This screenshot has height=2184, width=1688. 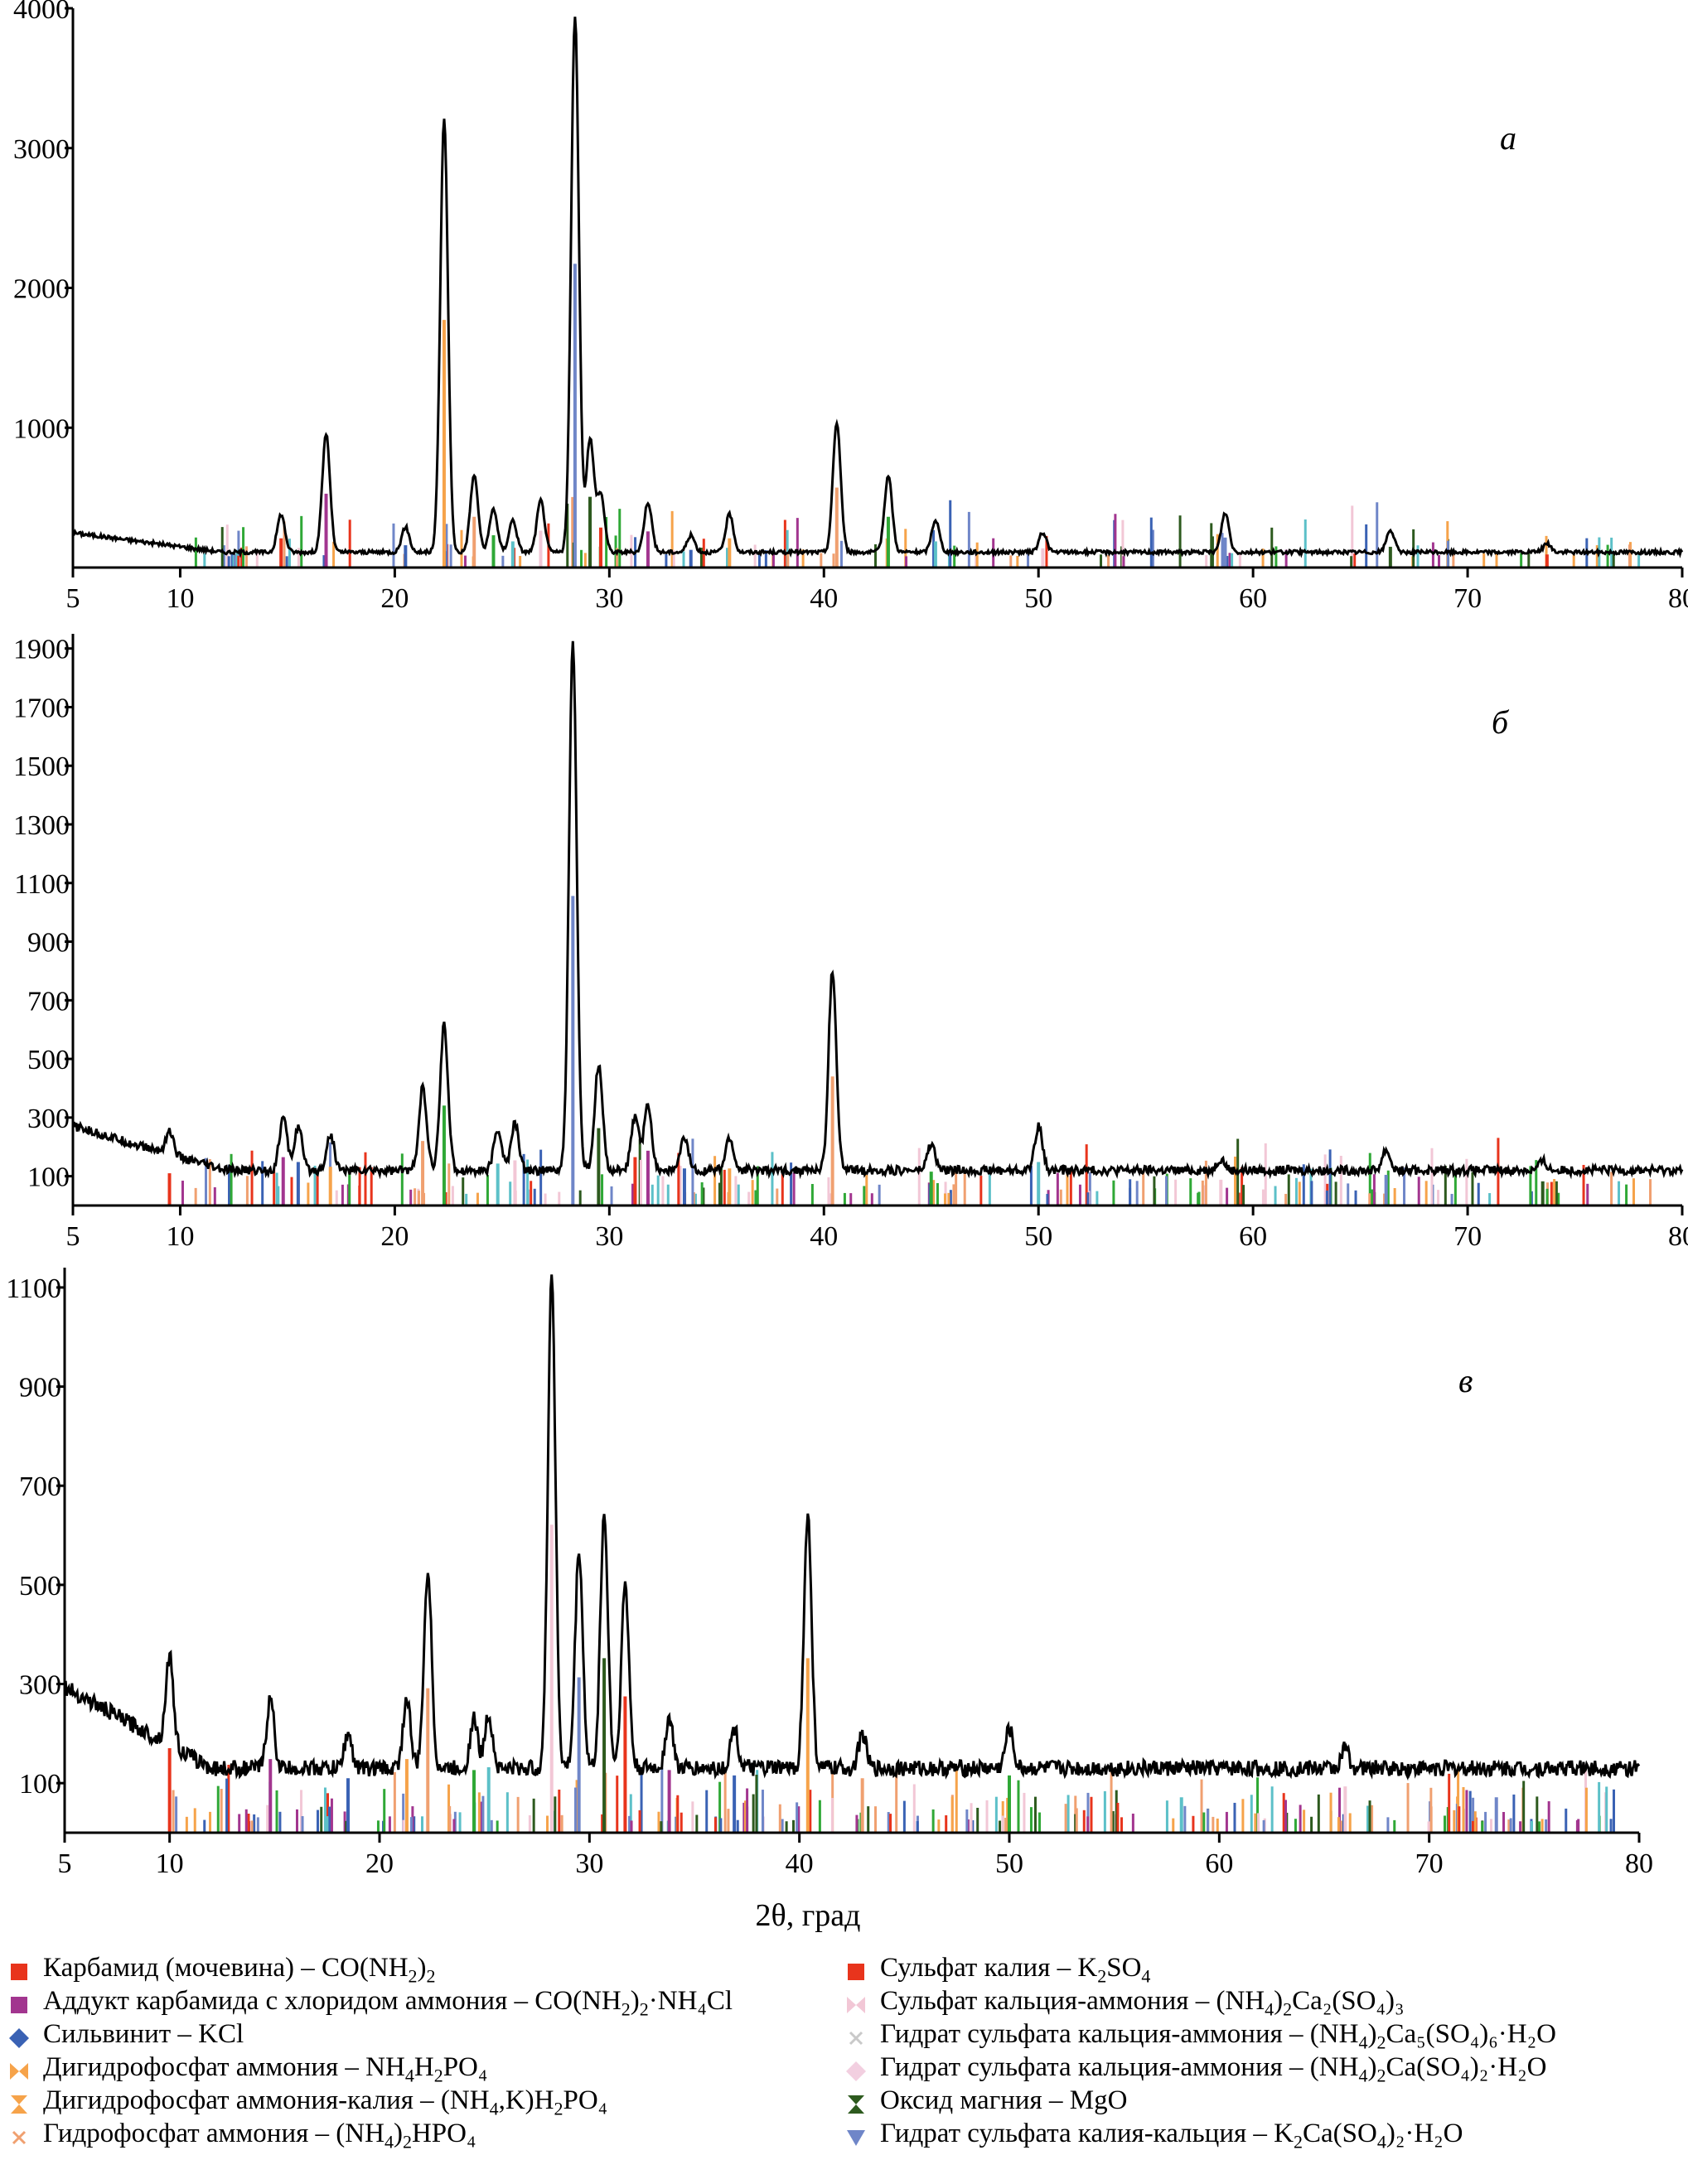 I want to click on legend-text: Сульфат калия – K, so click(x=989, y=1968).